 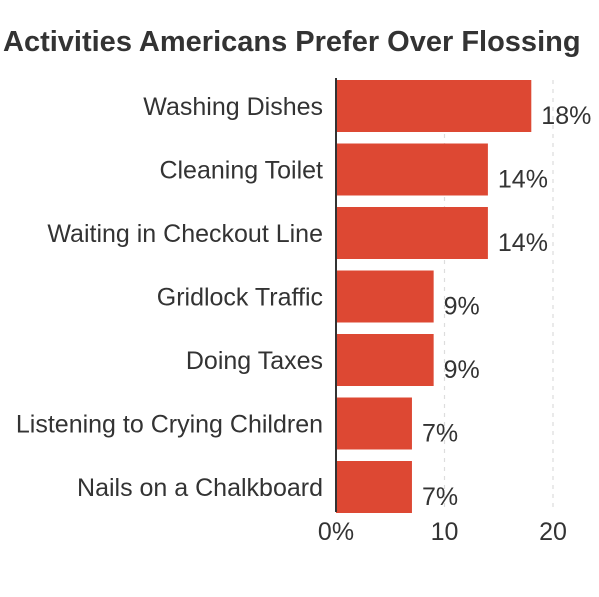 What do you see at coordinates (200, 488) in the screenshot?
I see `category-label-6: Nails on a Chalkboard` at bounding box center [200, 488].